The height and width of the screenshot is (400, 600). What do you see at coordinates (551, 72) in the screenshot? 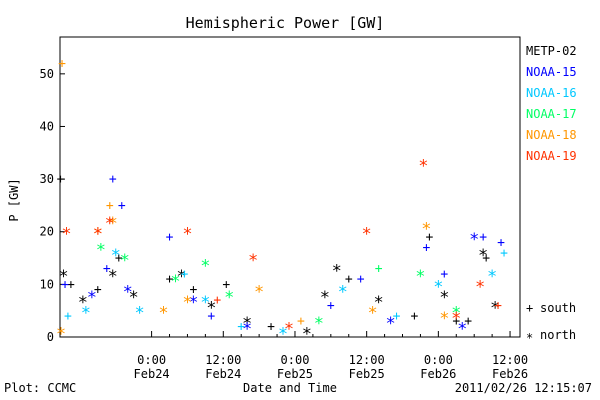
I see `legend-entry: NOAA-15` at bounding box center [551, 72].